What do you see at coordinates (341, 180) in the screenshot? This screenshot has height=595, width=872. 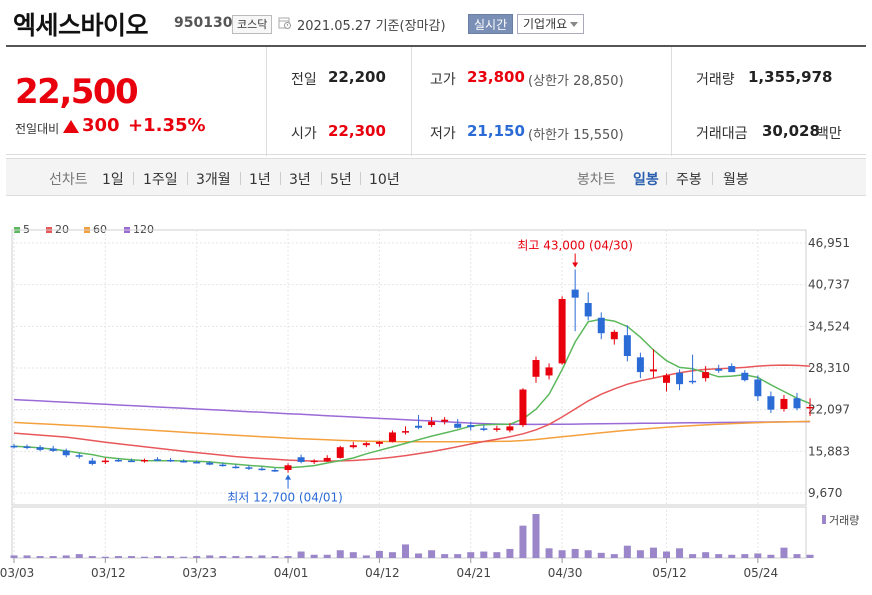 I see `period-5y: 5년` at bounding box center [341, 180].